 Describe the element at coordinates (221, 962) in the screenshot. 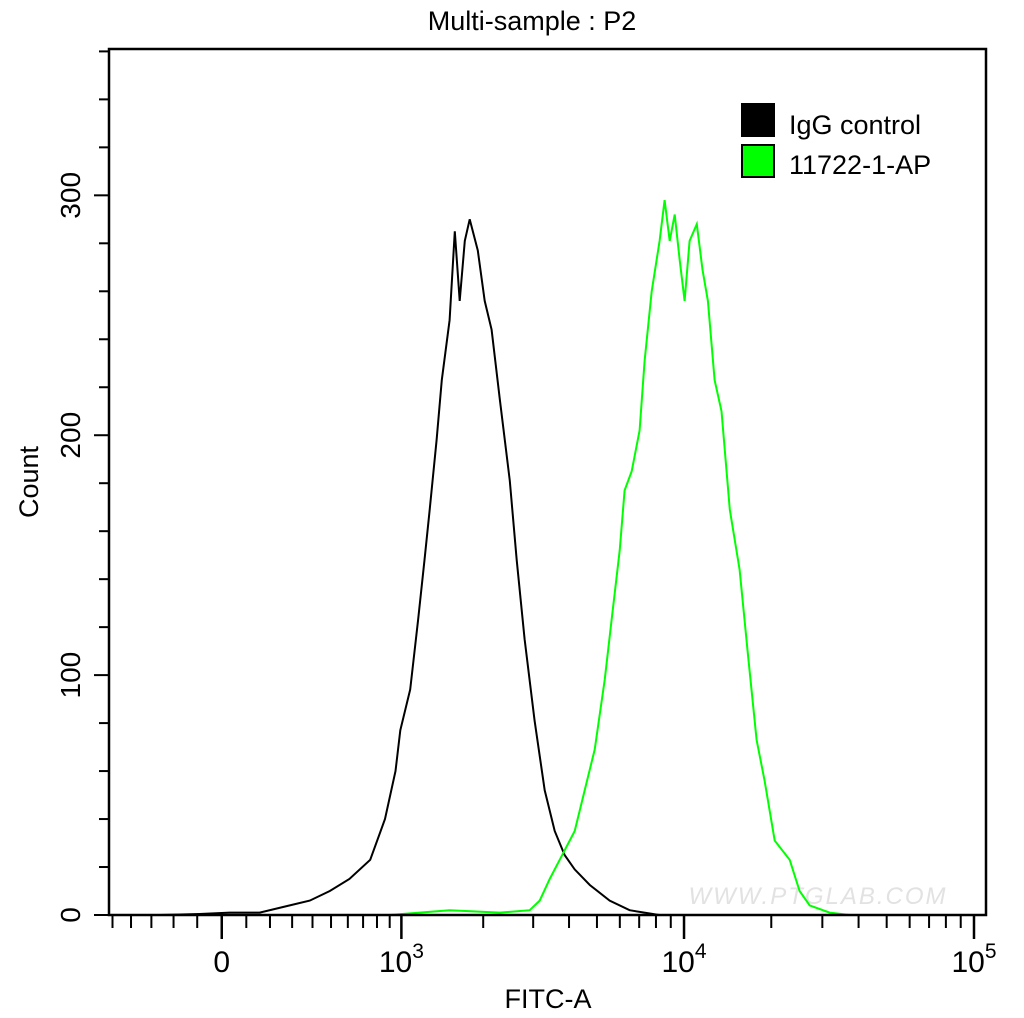

I see `x-tick-label: 0` at that location.